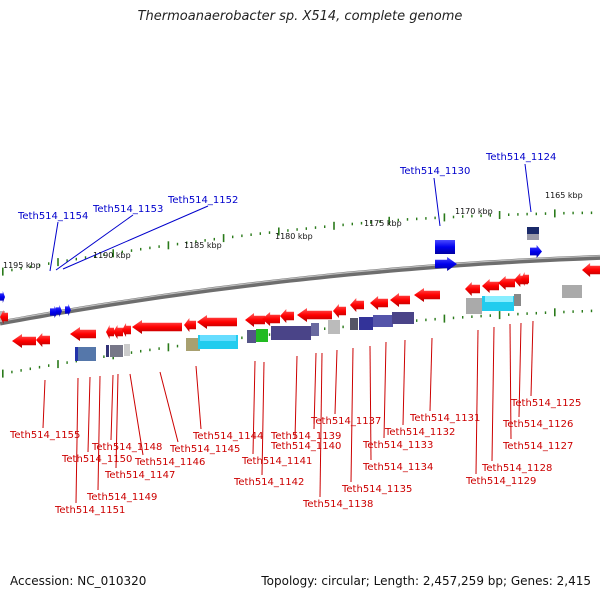  I want to click on reverse-gene-label: Teth514_1138, so click(337, 504).